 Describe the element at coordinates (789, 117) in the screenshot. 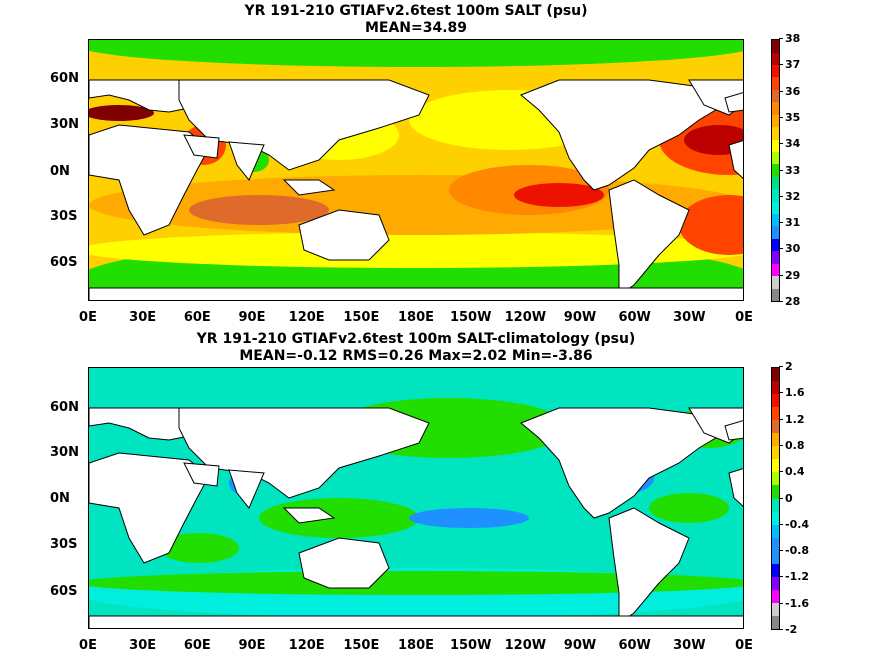

I see `colorbar-tick-label: 35` at that location.